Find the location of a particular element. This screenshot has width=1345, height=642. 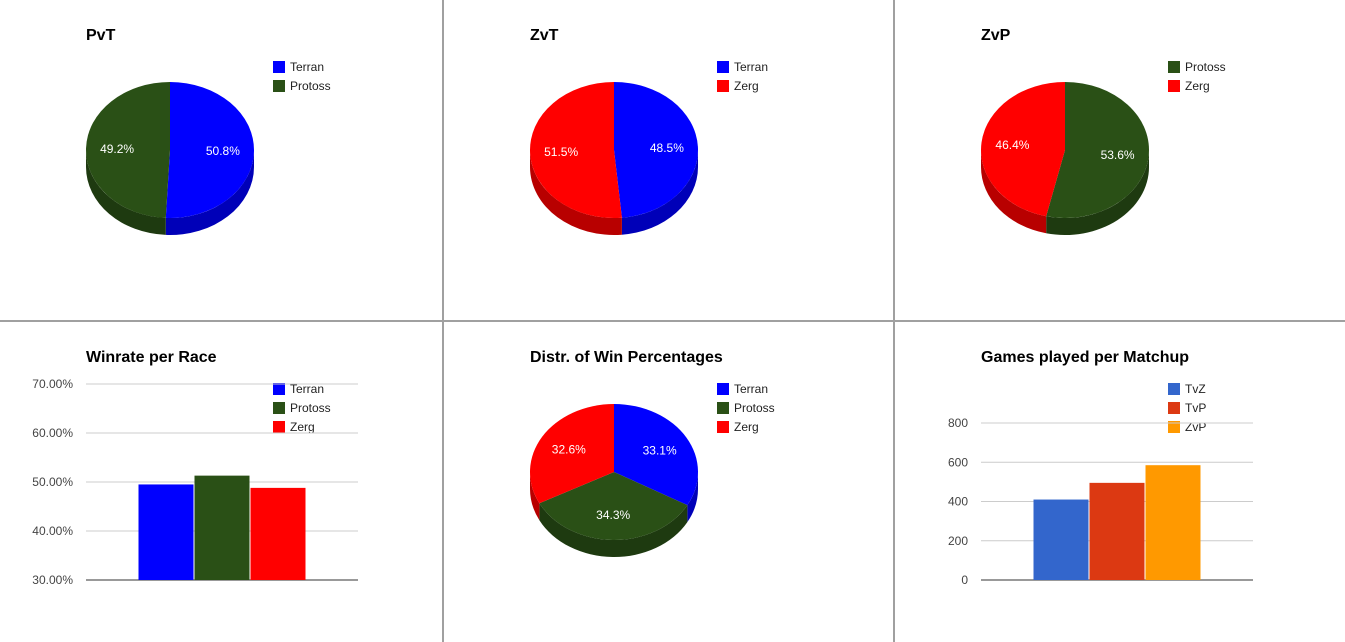

y-tick-label: 800 is located at coordinates (958, 423).